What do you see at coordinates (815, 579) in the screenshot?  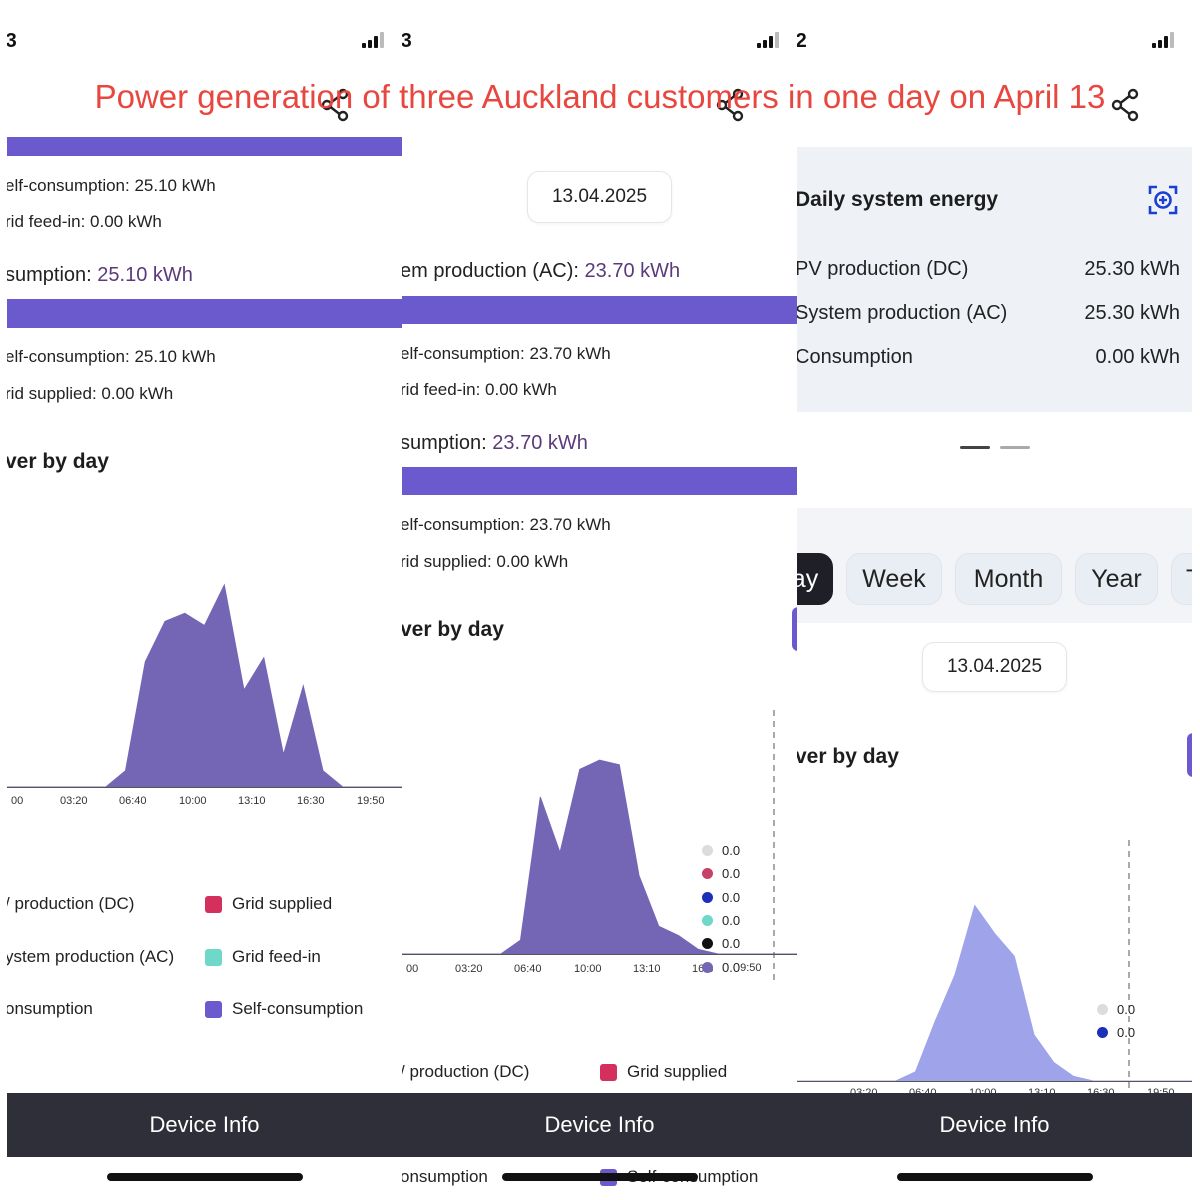 I see `tab-day: ay` at bounding box center [815, 579].